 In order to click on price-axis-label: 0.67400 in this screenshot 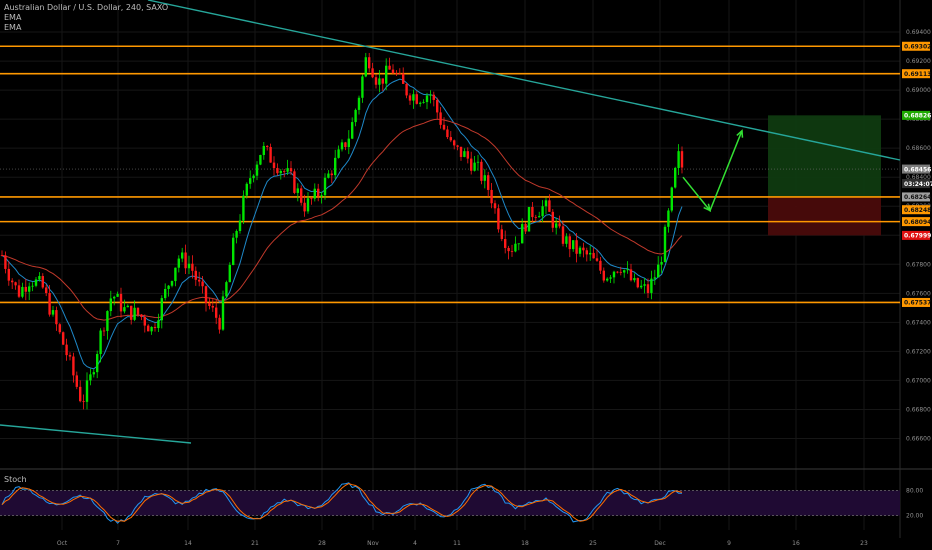, I will do `click(918, 322)`.